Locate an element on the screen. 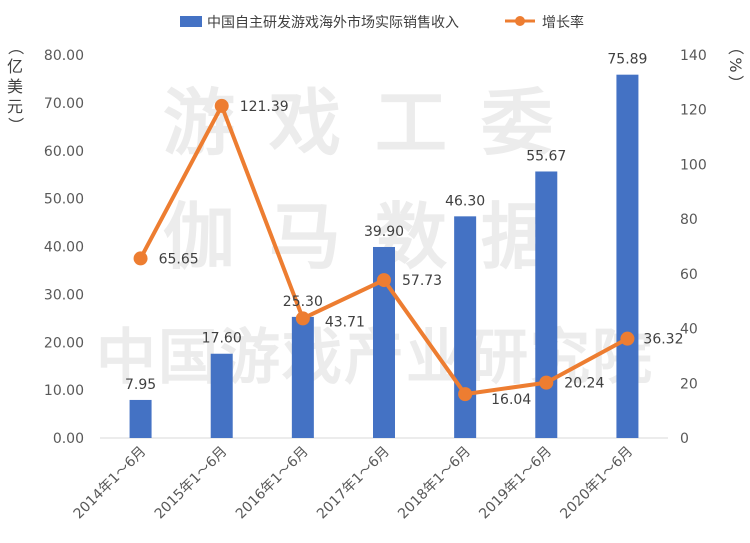 This screenshot has height=543, width=750. right-tick-label: 20 is located at coordinates (689, 384).